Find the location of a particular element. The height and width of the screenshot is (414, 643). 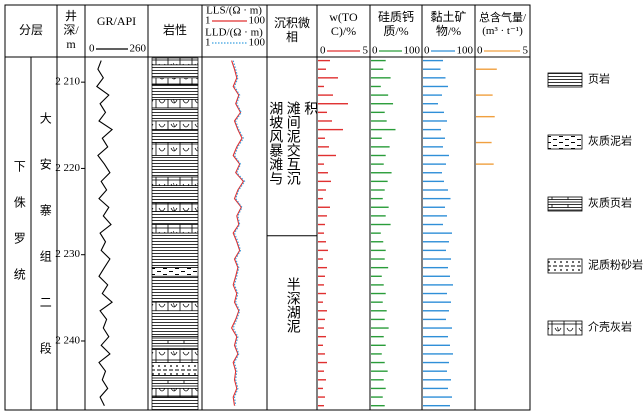

header-cell: GR/API is located at coordinates (116, 21).